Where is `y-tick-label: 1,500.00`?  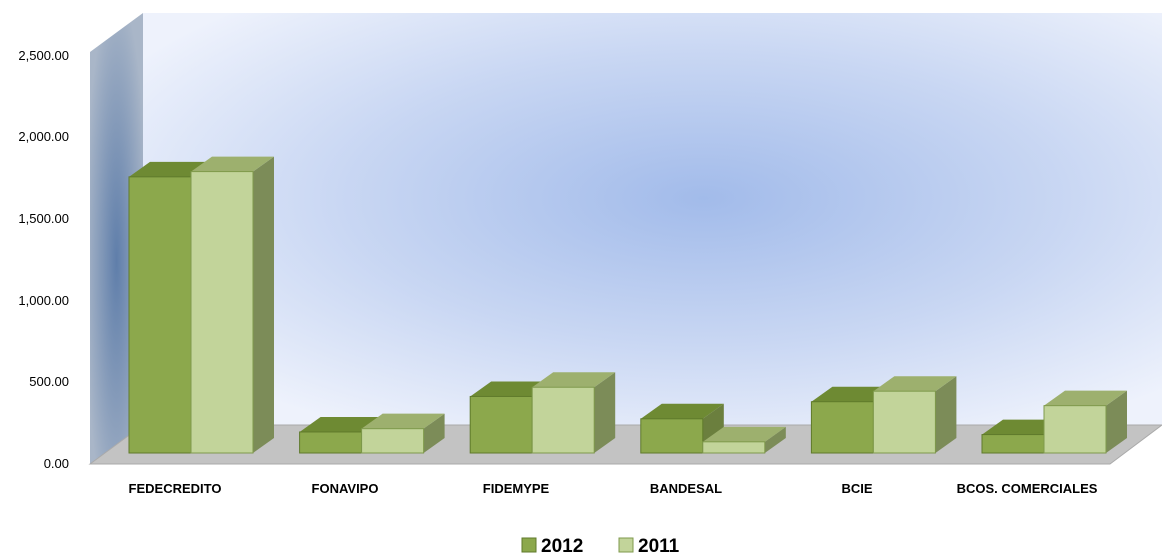 y-tick-label: 1,500.00 is located at coordinates (43, 218).